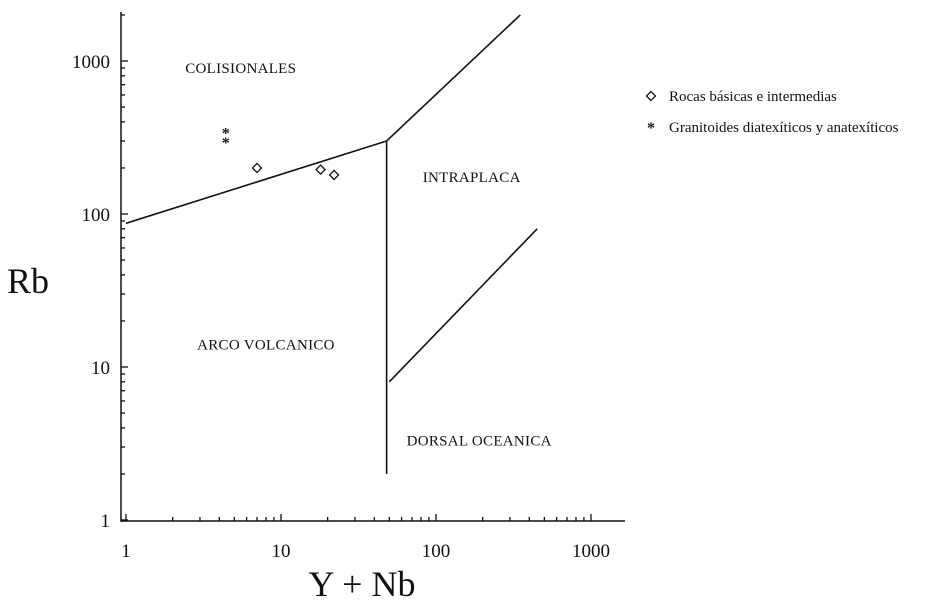 The image size is (936, 607). I want to click on y-tick-label: 10, so click(100, 368).